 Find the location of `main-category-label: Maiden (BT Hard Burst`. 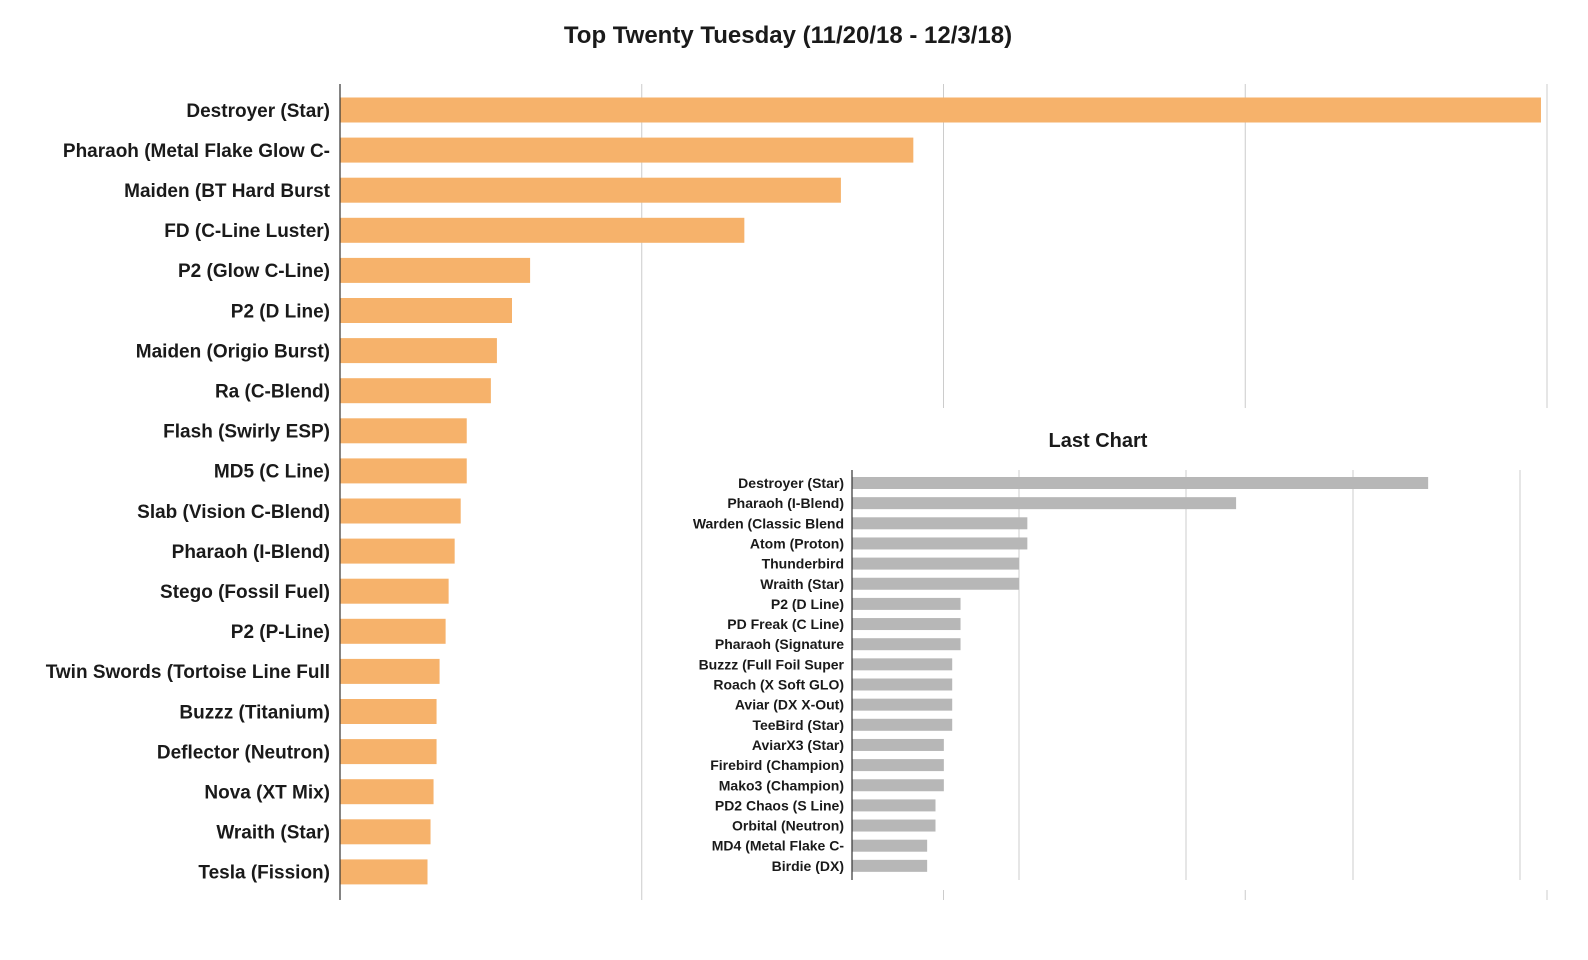

main-category-label: Maiden (BT Hard Burst is located at coordinates (227, 191).